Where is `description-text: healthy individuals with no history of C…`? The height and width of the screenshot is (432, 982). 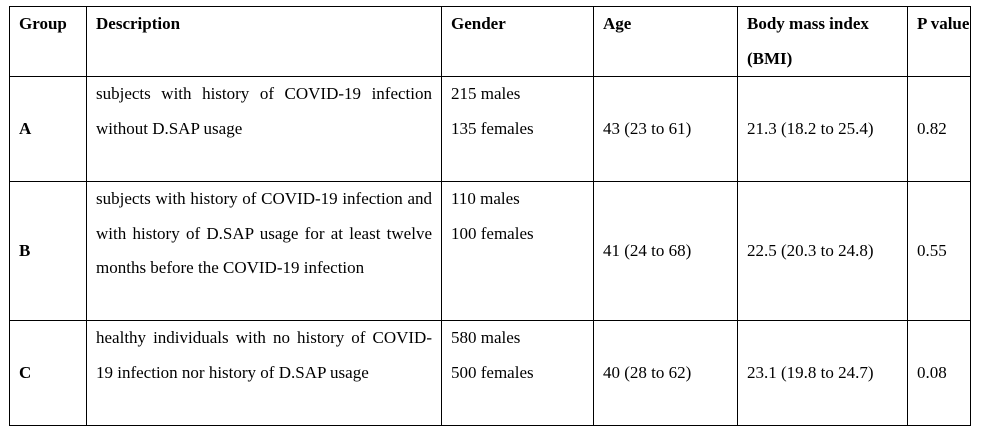
description-text: healthy individuals with no history of C… is located at coordinates (264, 355).